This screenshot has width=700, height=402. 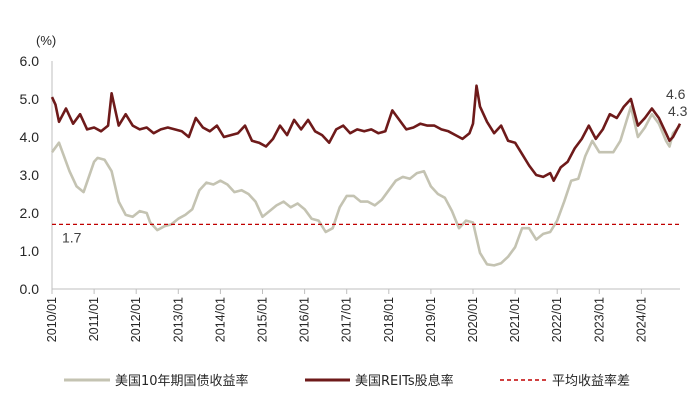 I want to click on x-tick-label: 2014/01, so click(x=220, y=319).